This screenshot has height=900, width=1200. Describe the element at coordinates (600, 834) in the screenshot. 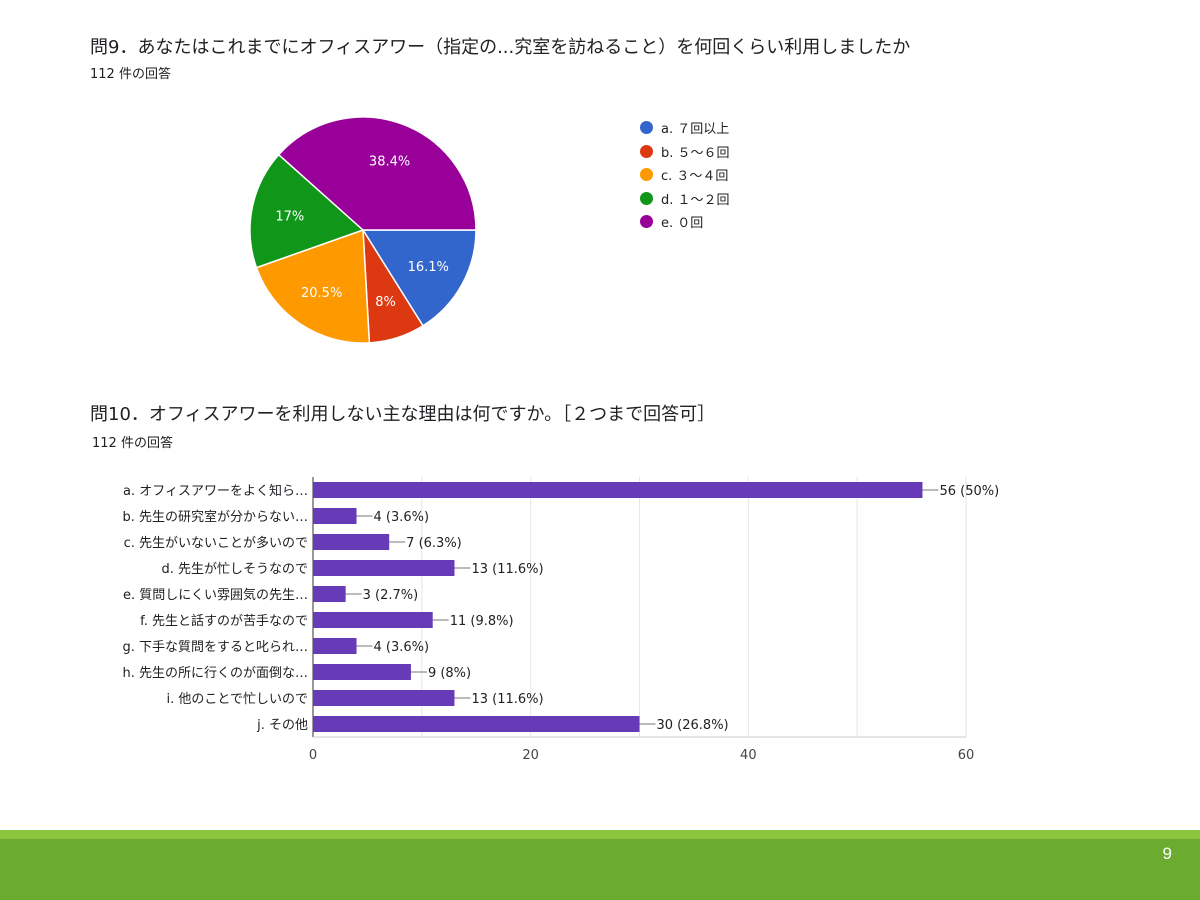

I see `footer-accent` at that location.